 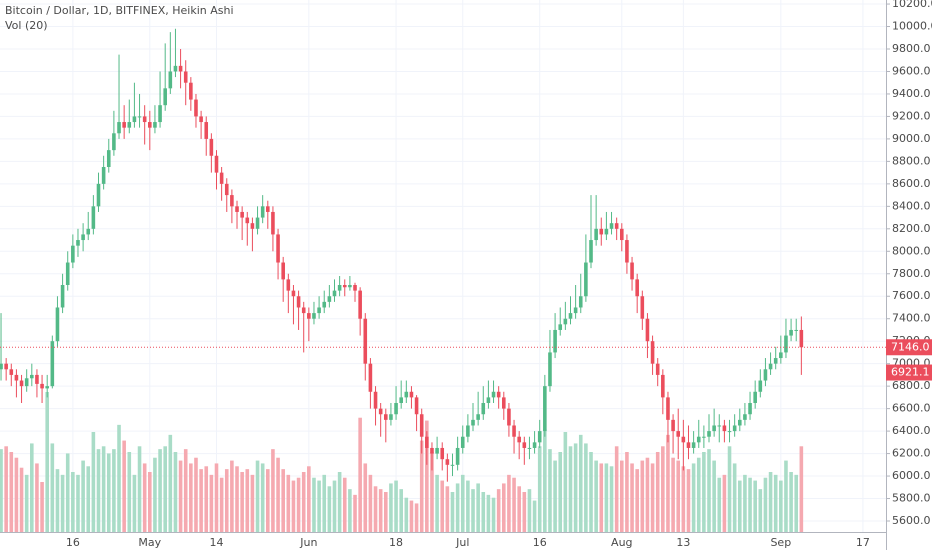 What do you see at coordinates (540, 542) in the screenshot?
I see `x-tick-label: 16` at bounding box center [540, 542].